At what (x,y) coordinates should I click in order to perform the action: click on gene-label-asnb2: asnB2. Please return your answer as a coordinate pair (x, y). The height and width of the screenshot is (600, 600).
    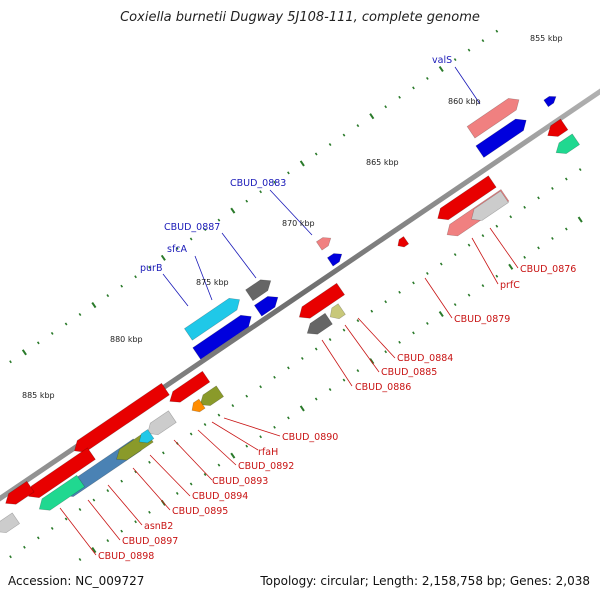
    Looking at the image, I should click on (158, 526).